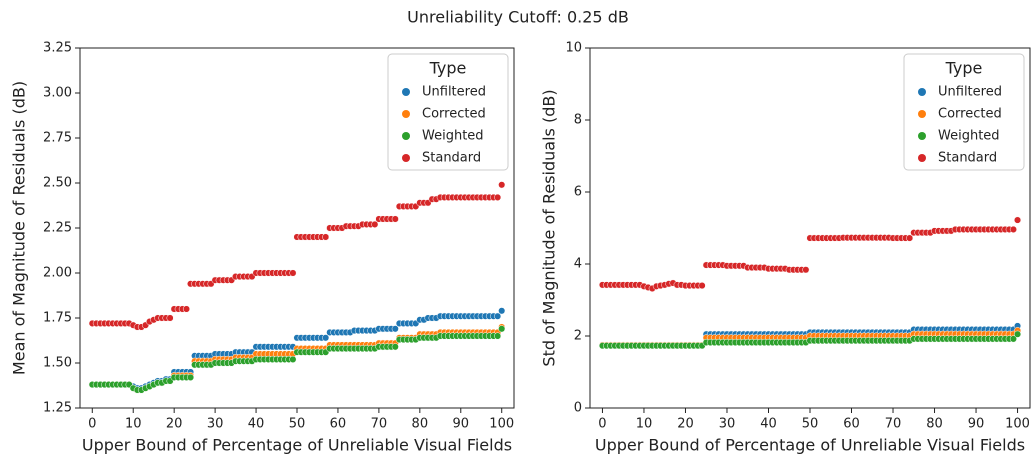 This screenshot has height=463, width=1036. Describe the element at coordinates (578, 264) in the screenshot. I see `y-tick-label: 4` at that location.